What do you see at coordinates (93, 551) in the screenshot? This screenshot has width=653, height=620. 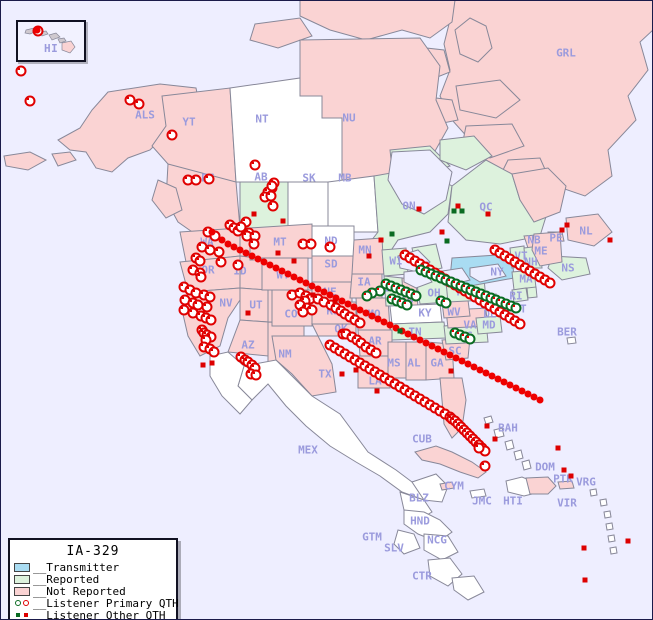 I see `legend-title: IA-329` at bounding box center [93, 551].